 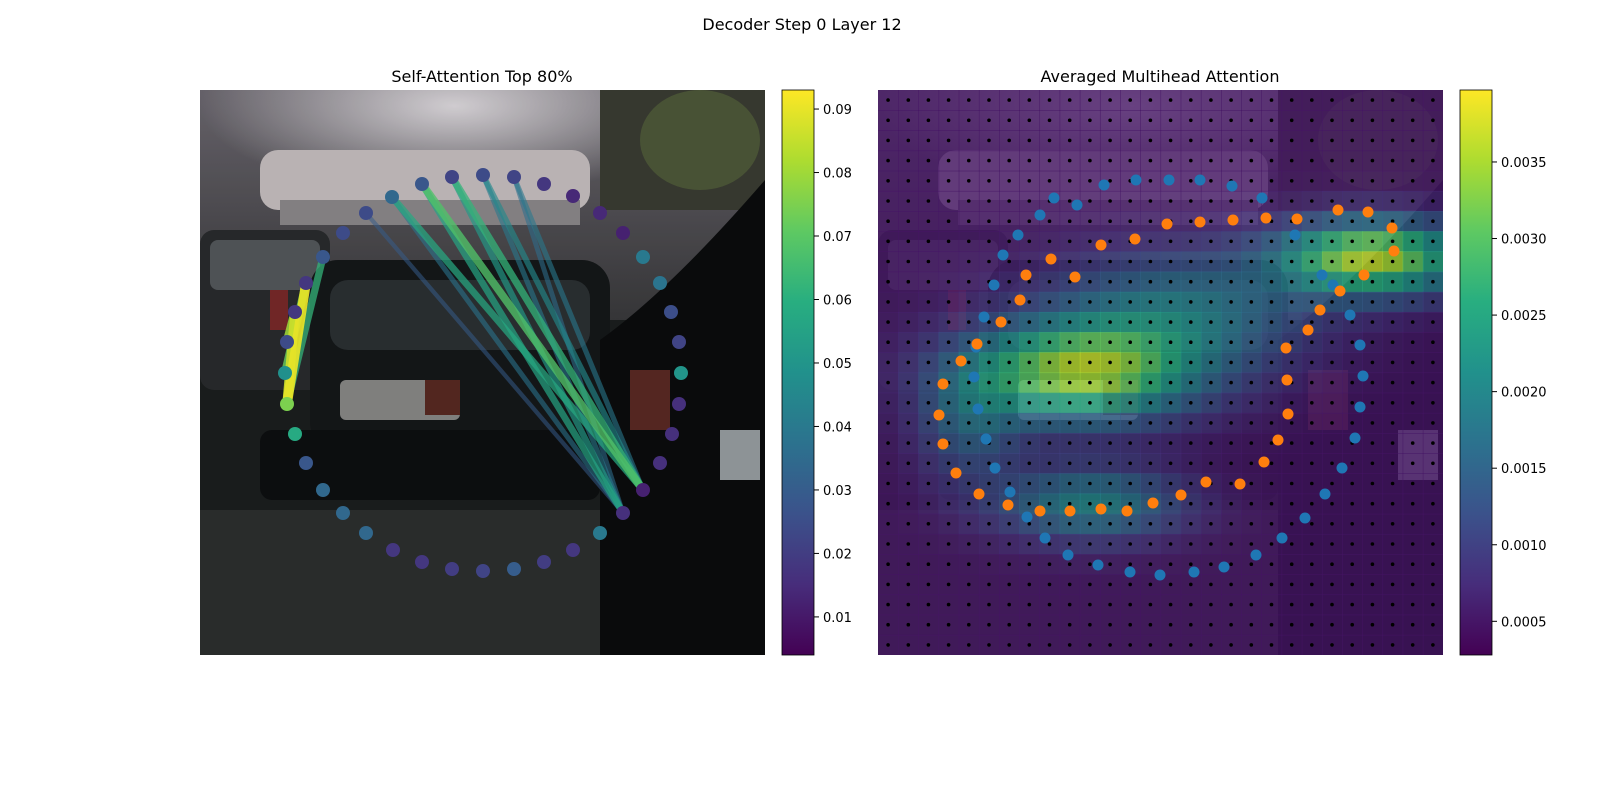 I want to click on right-panel-title: Averaged Multihead Attention, so click(x=1160, y=76).